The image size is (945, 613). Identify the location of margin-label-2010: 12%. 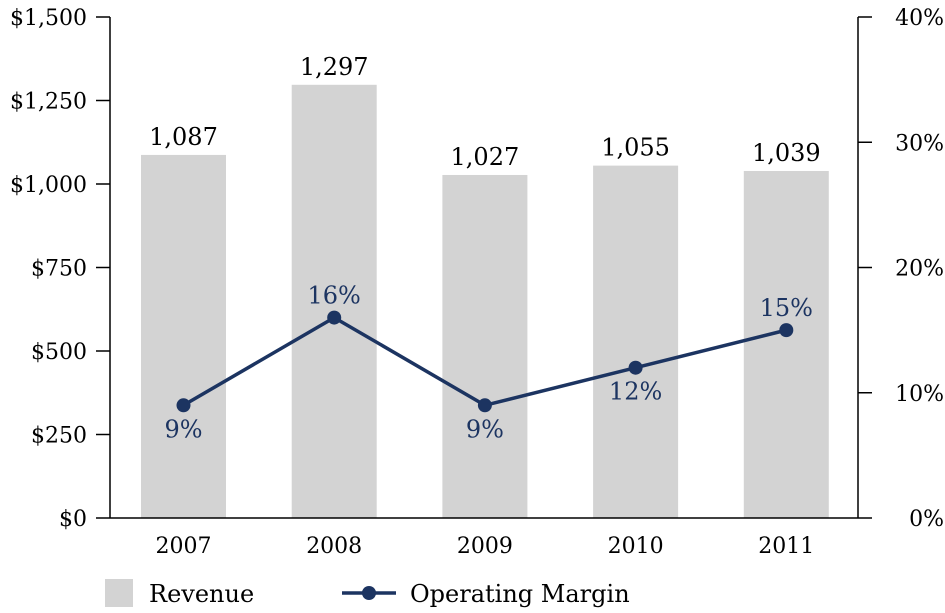
(635, 392).